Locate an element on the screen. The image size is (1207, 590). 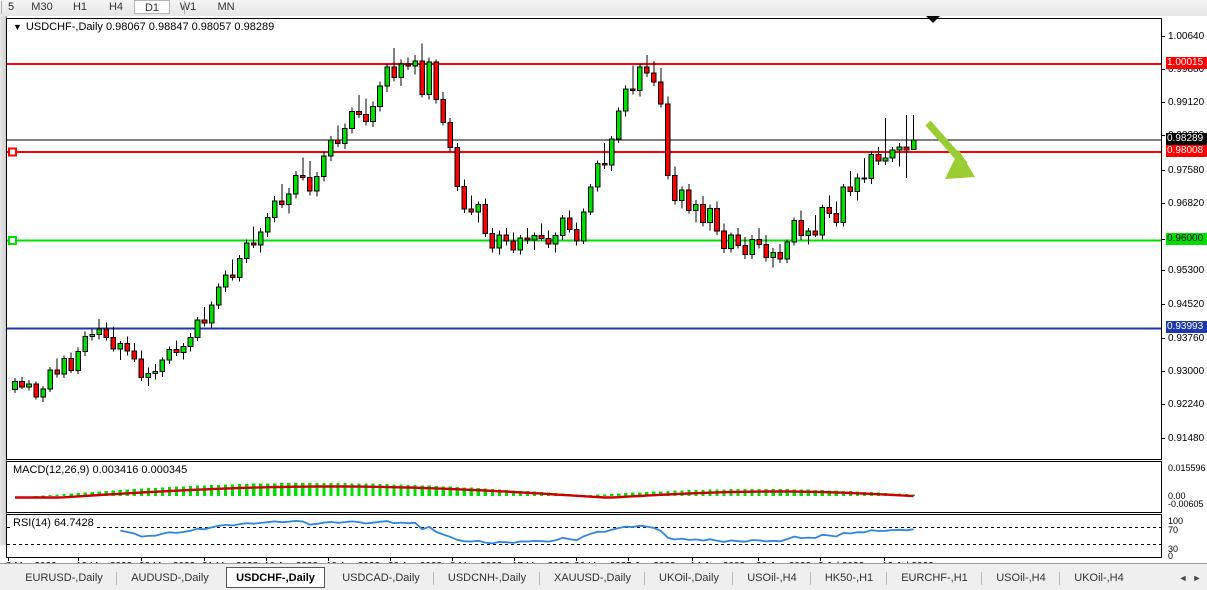
macd-pane: MACD(12,26,9) 0.003416 0.000345 is located at coordinates (584, 487).